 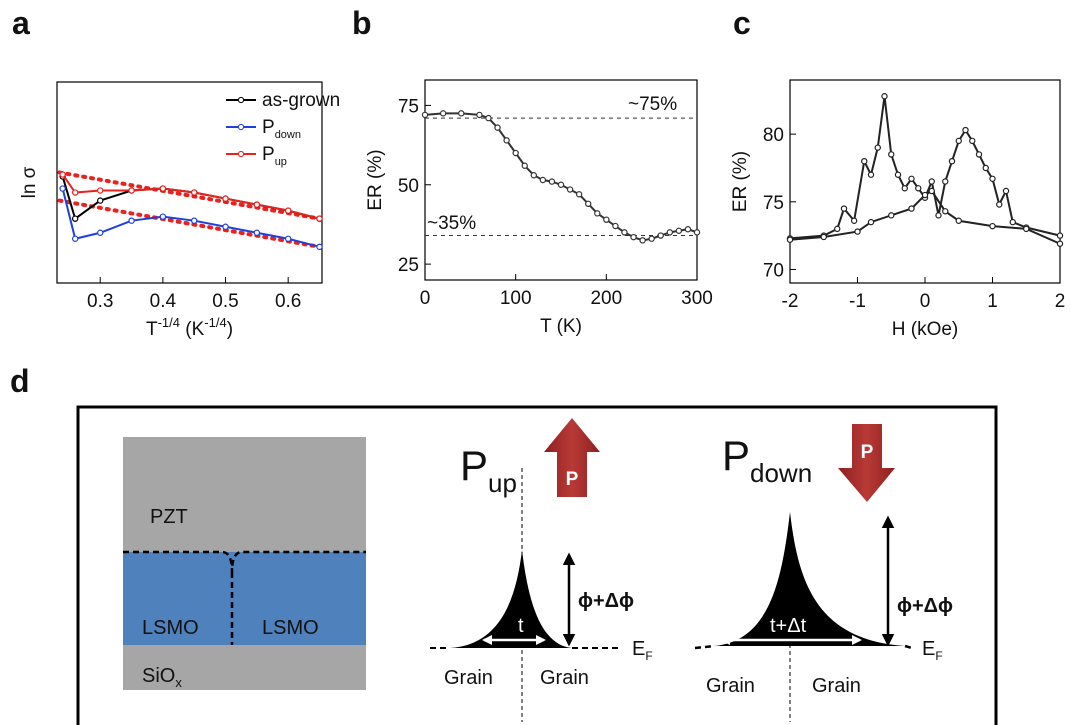 I want to click on x-tick-label: 0.6, so click(x=288, y=301).